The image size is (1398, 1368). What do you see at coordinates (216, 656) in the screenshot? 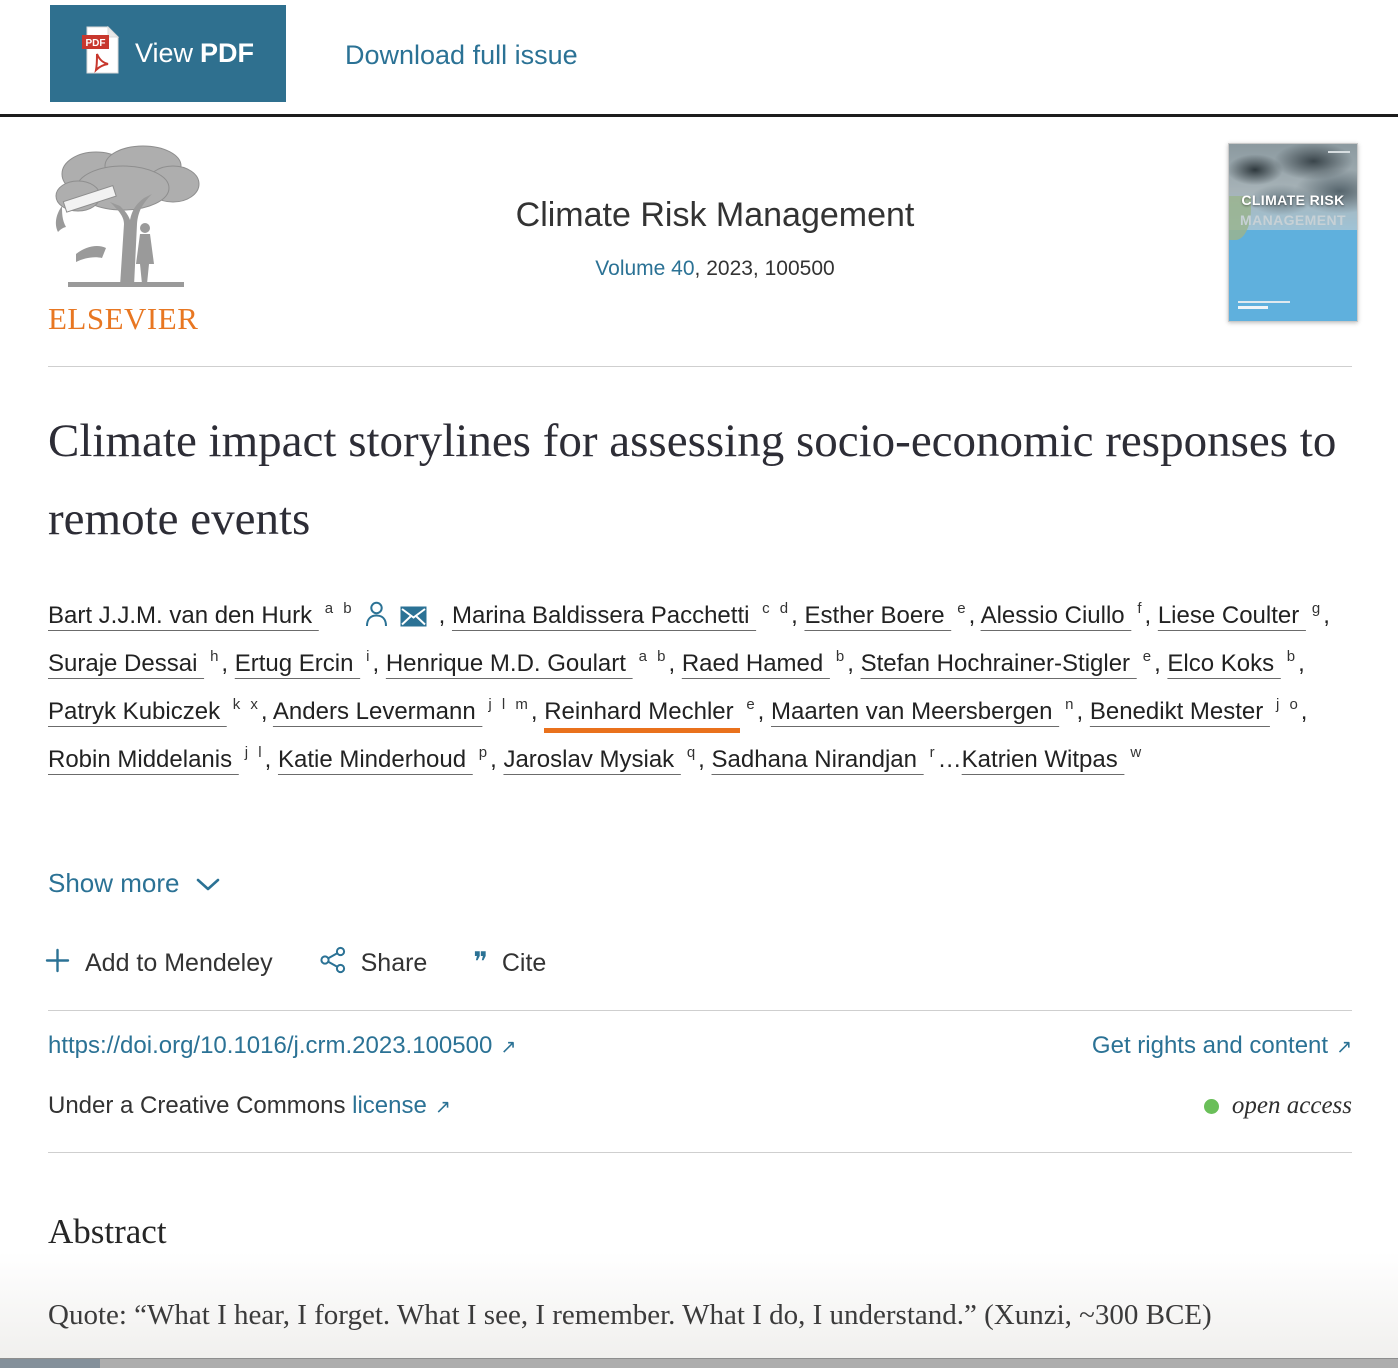
I see `author-affiliation-sup: h` at bounding box center [216, 656].